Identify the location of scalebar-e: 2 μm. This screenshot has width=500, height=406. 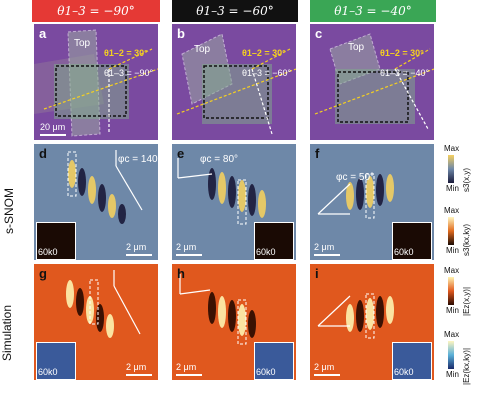
(186, 247).